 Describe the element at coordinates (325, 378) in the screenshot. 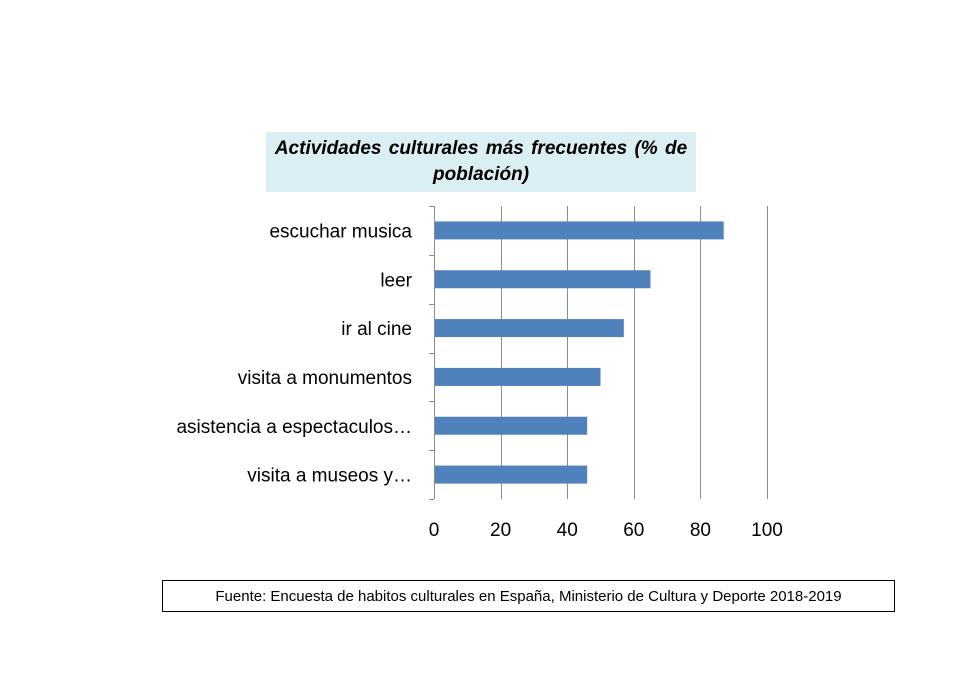

I see `category-label: visita a monumentos` at that location.